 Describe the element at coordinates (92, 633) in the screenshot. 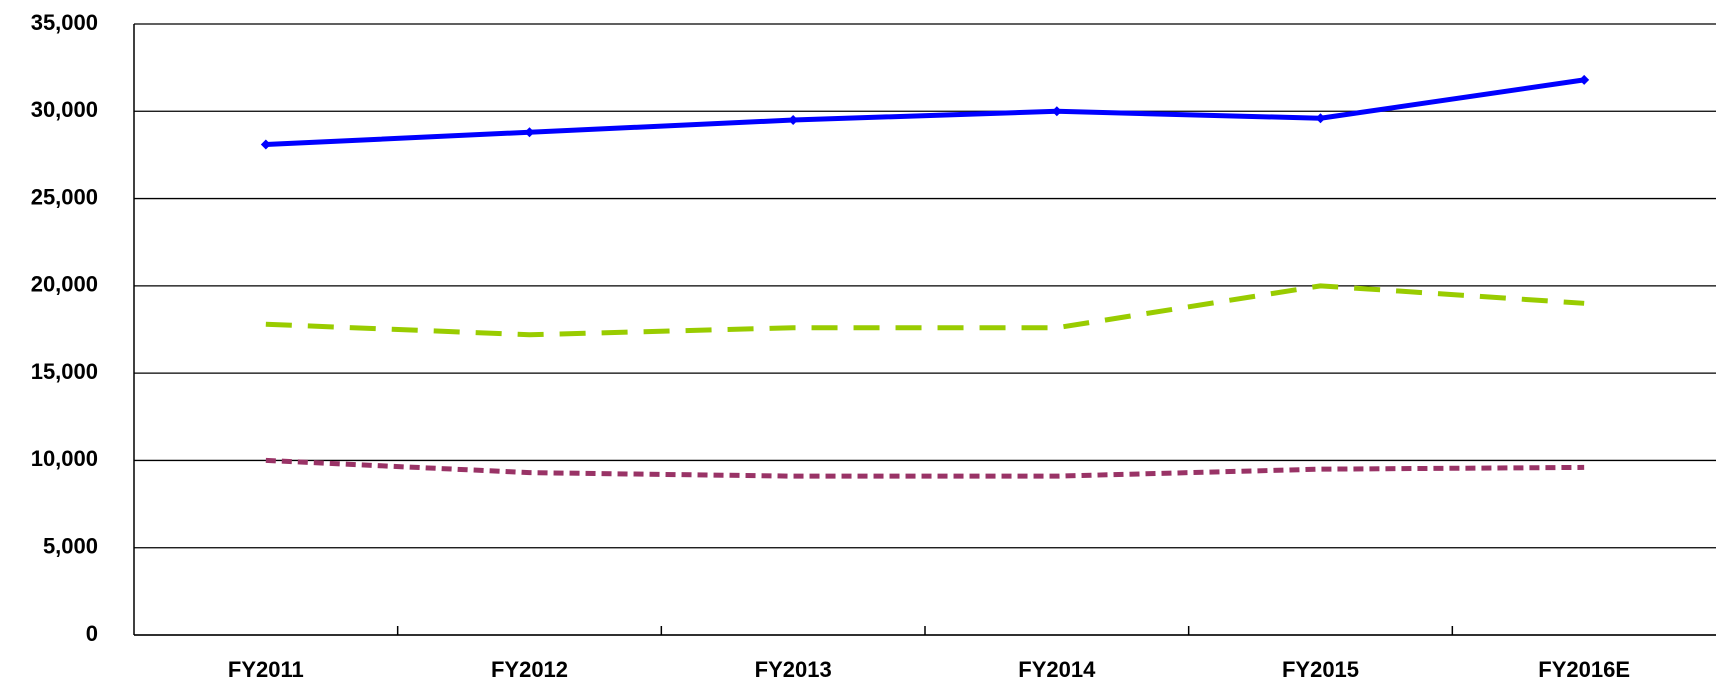

I see `y-tick-label: 0` at that location.